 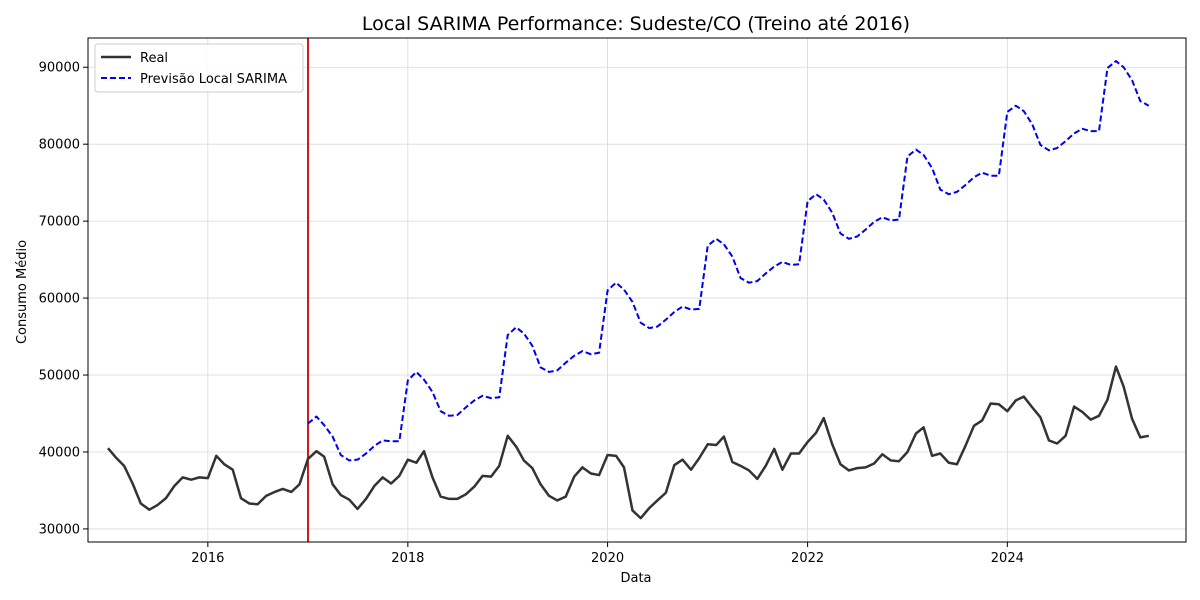 What do you see at coordinates (59, 68) in the screenshot?
I see `y-tick-label: 90000` at bounding box center [59, 68].